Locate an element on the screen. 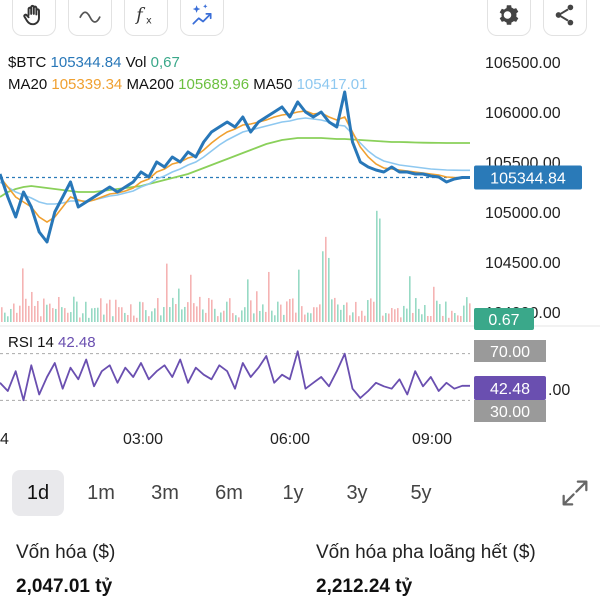 Image resolution: width=600 pixels, height=600 pixels. ai-tool-button is located at coordinates (202, 18).